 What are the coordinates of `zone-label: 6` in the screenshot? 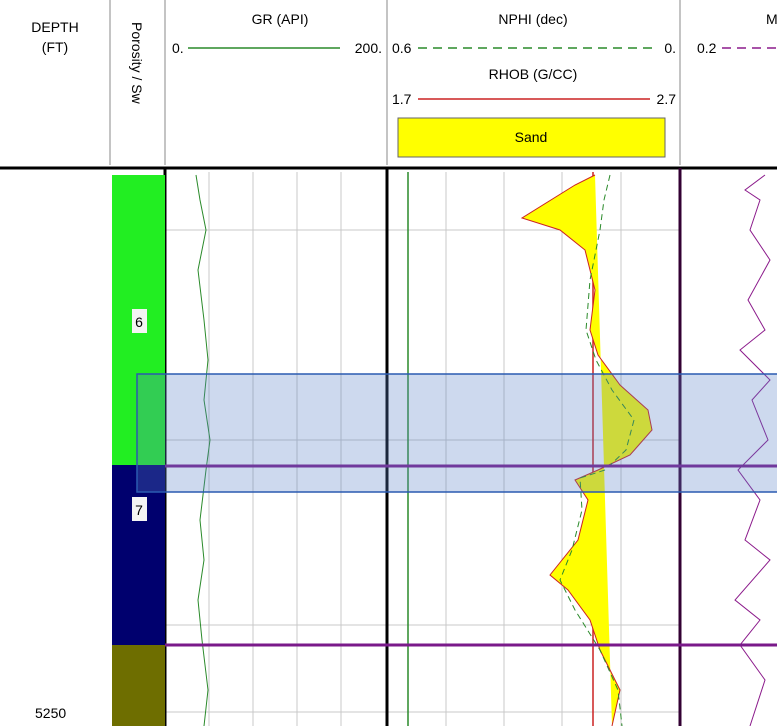 It's located at (139, 322).